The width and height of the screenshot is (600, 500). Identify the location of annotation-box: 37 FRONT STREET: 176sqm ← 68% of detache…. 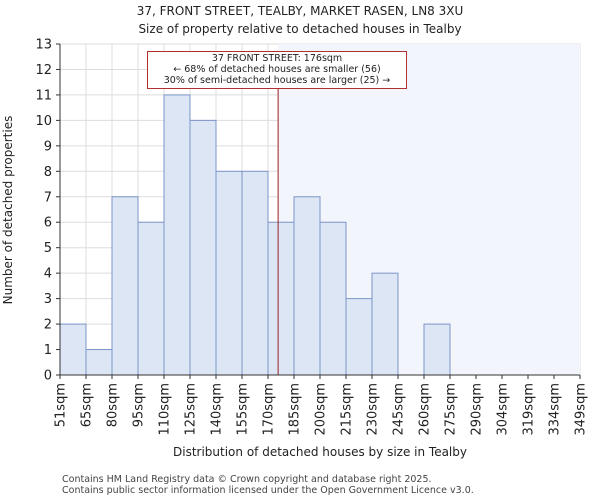
(277, 70).